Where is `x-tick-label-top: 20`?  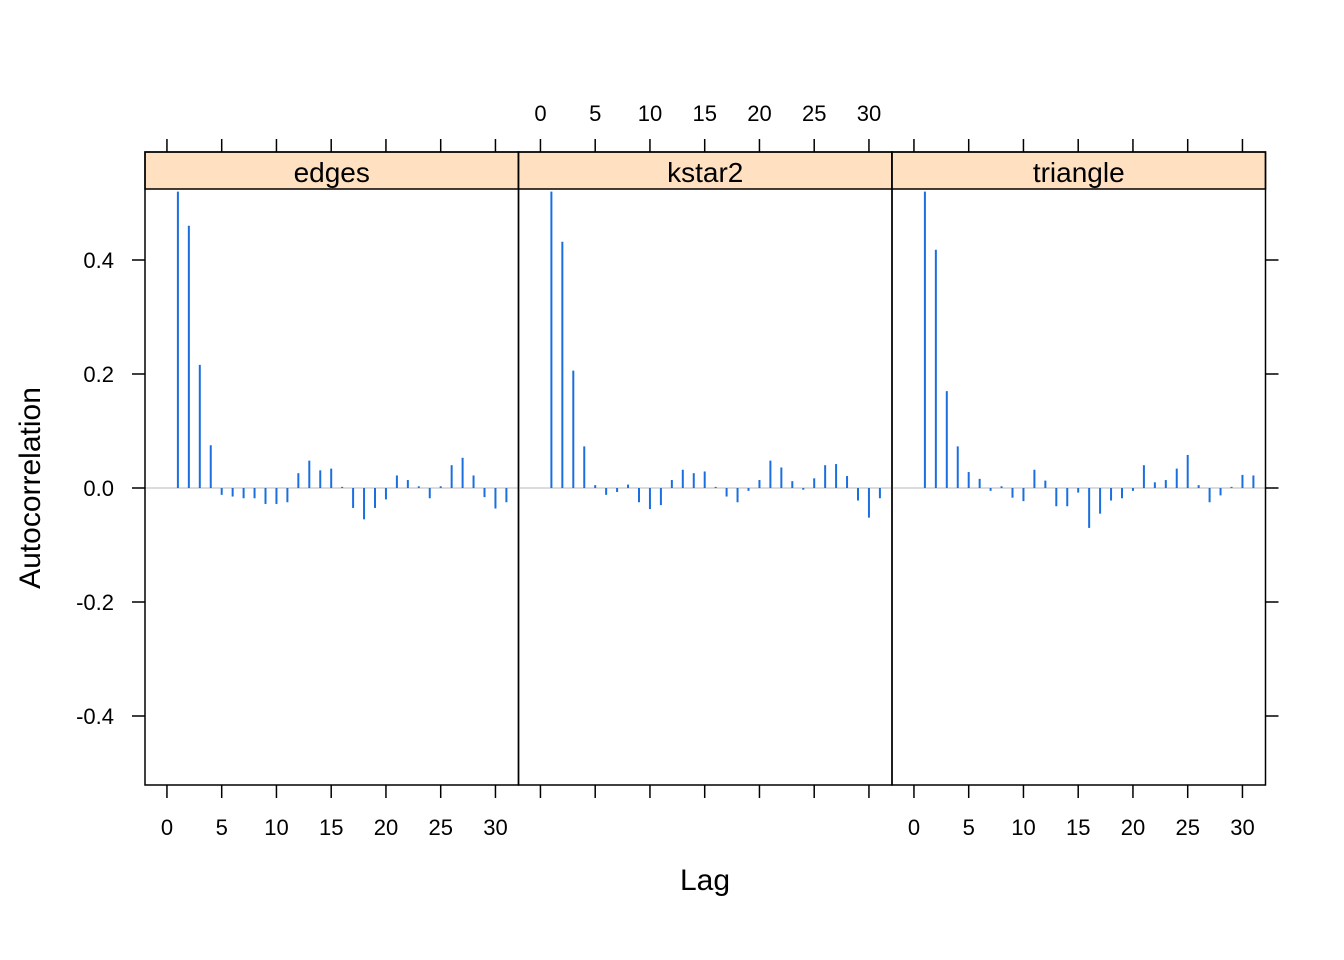
x-tick-label-top: 20 is located at coordinates (759, 113).